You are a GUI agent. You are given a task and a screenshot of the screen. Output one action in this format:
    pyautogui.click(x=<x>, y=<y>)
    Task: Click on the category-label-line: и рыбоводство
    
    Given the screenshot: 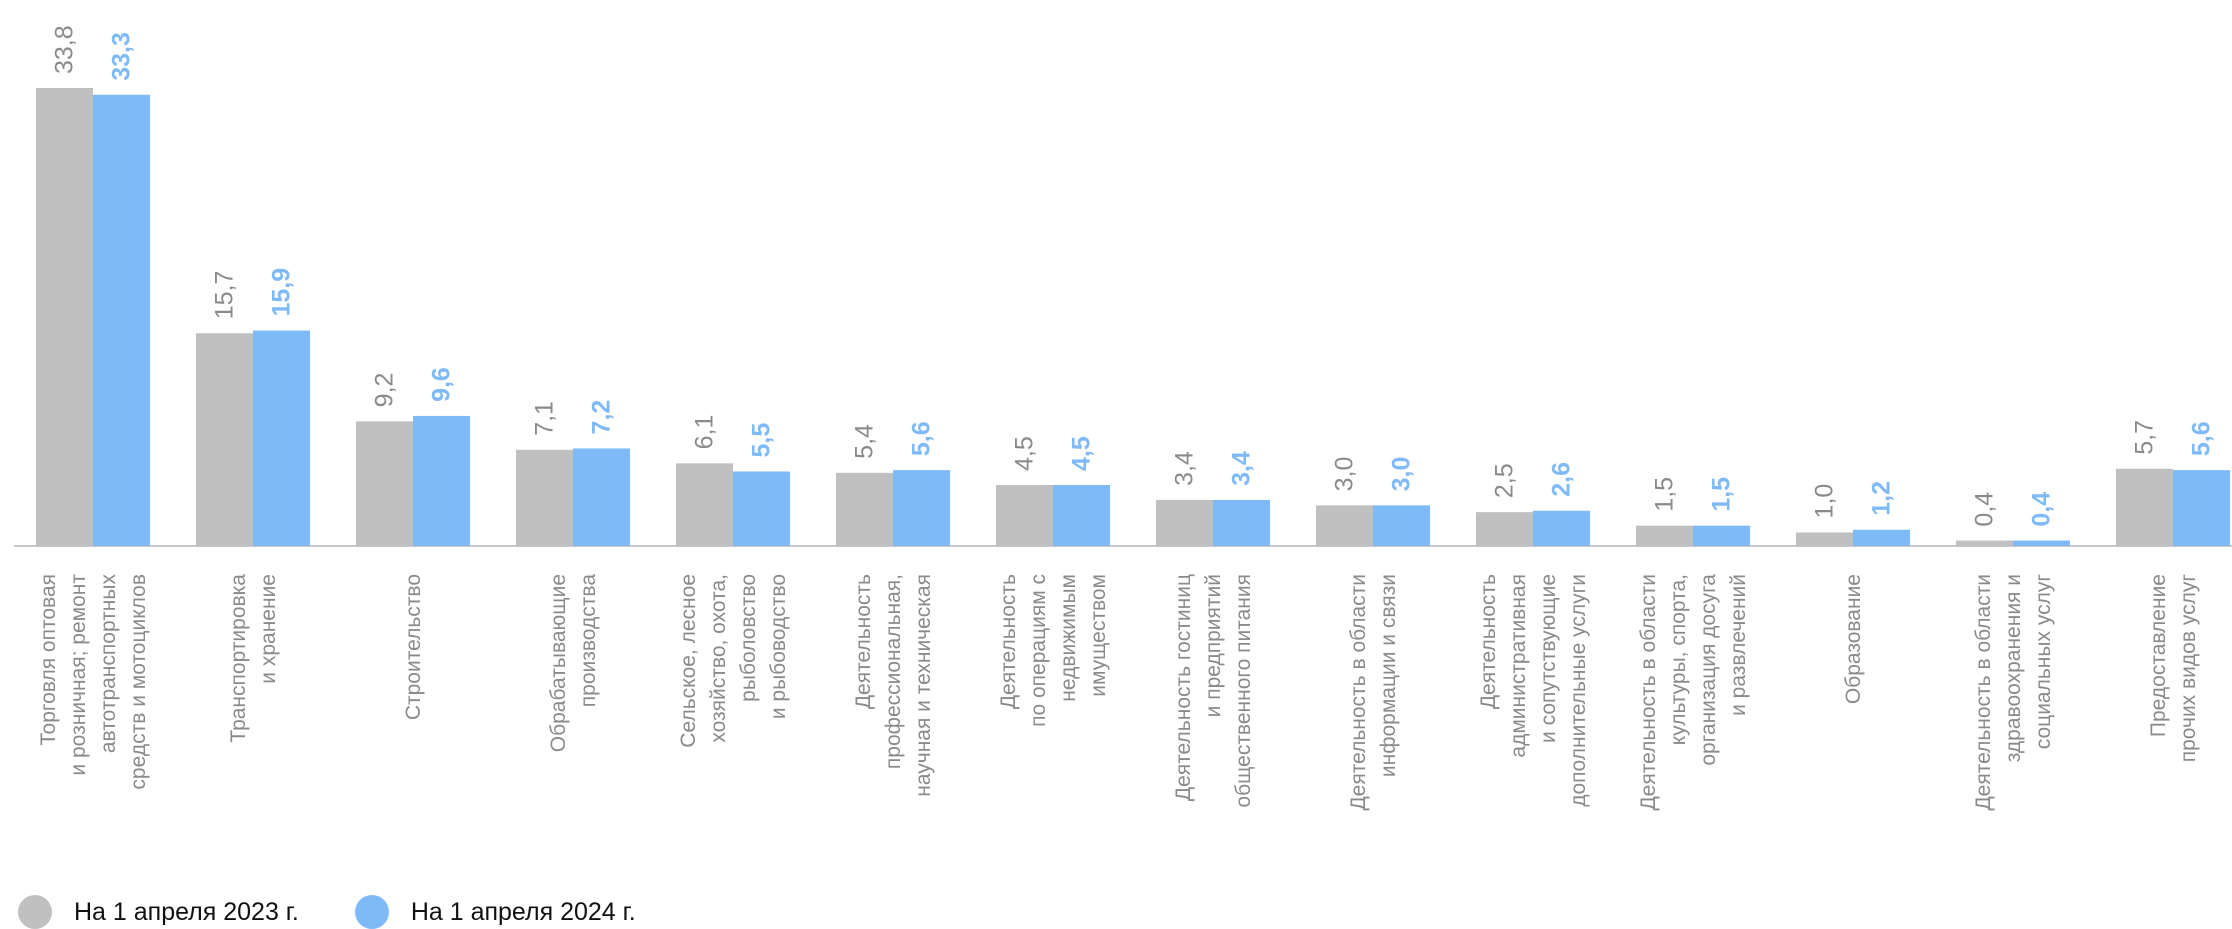 What is the action you would take?
    pyautogui.click(x=778, y=646)
    